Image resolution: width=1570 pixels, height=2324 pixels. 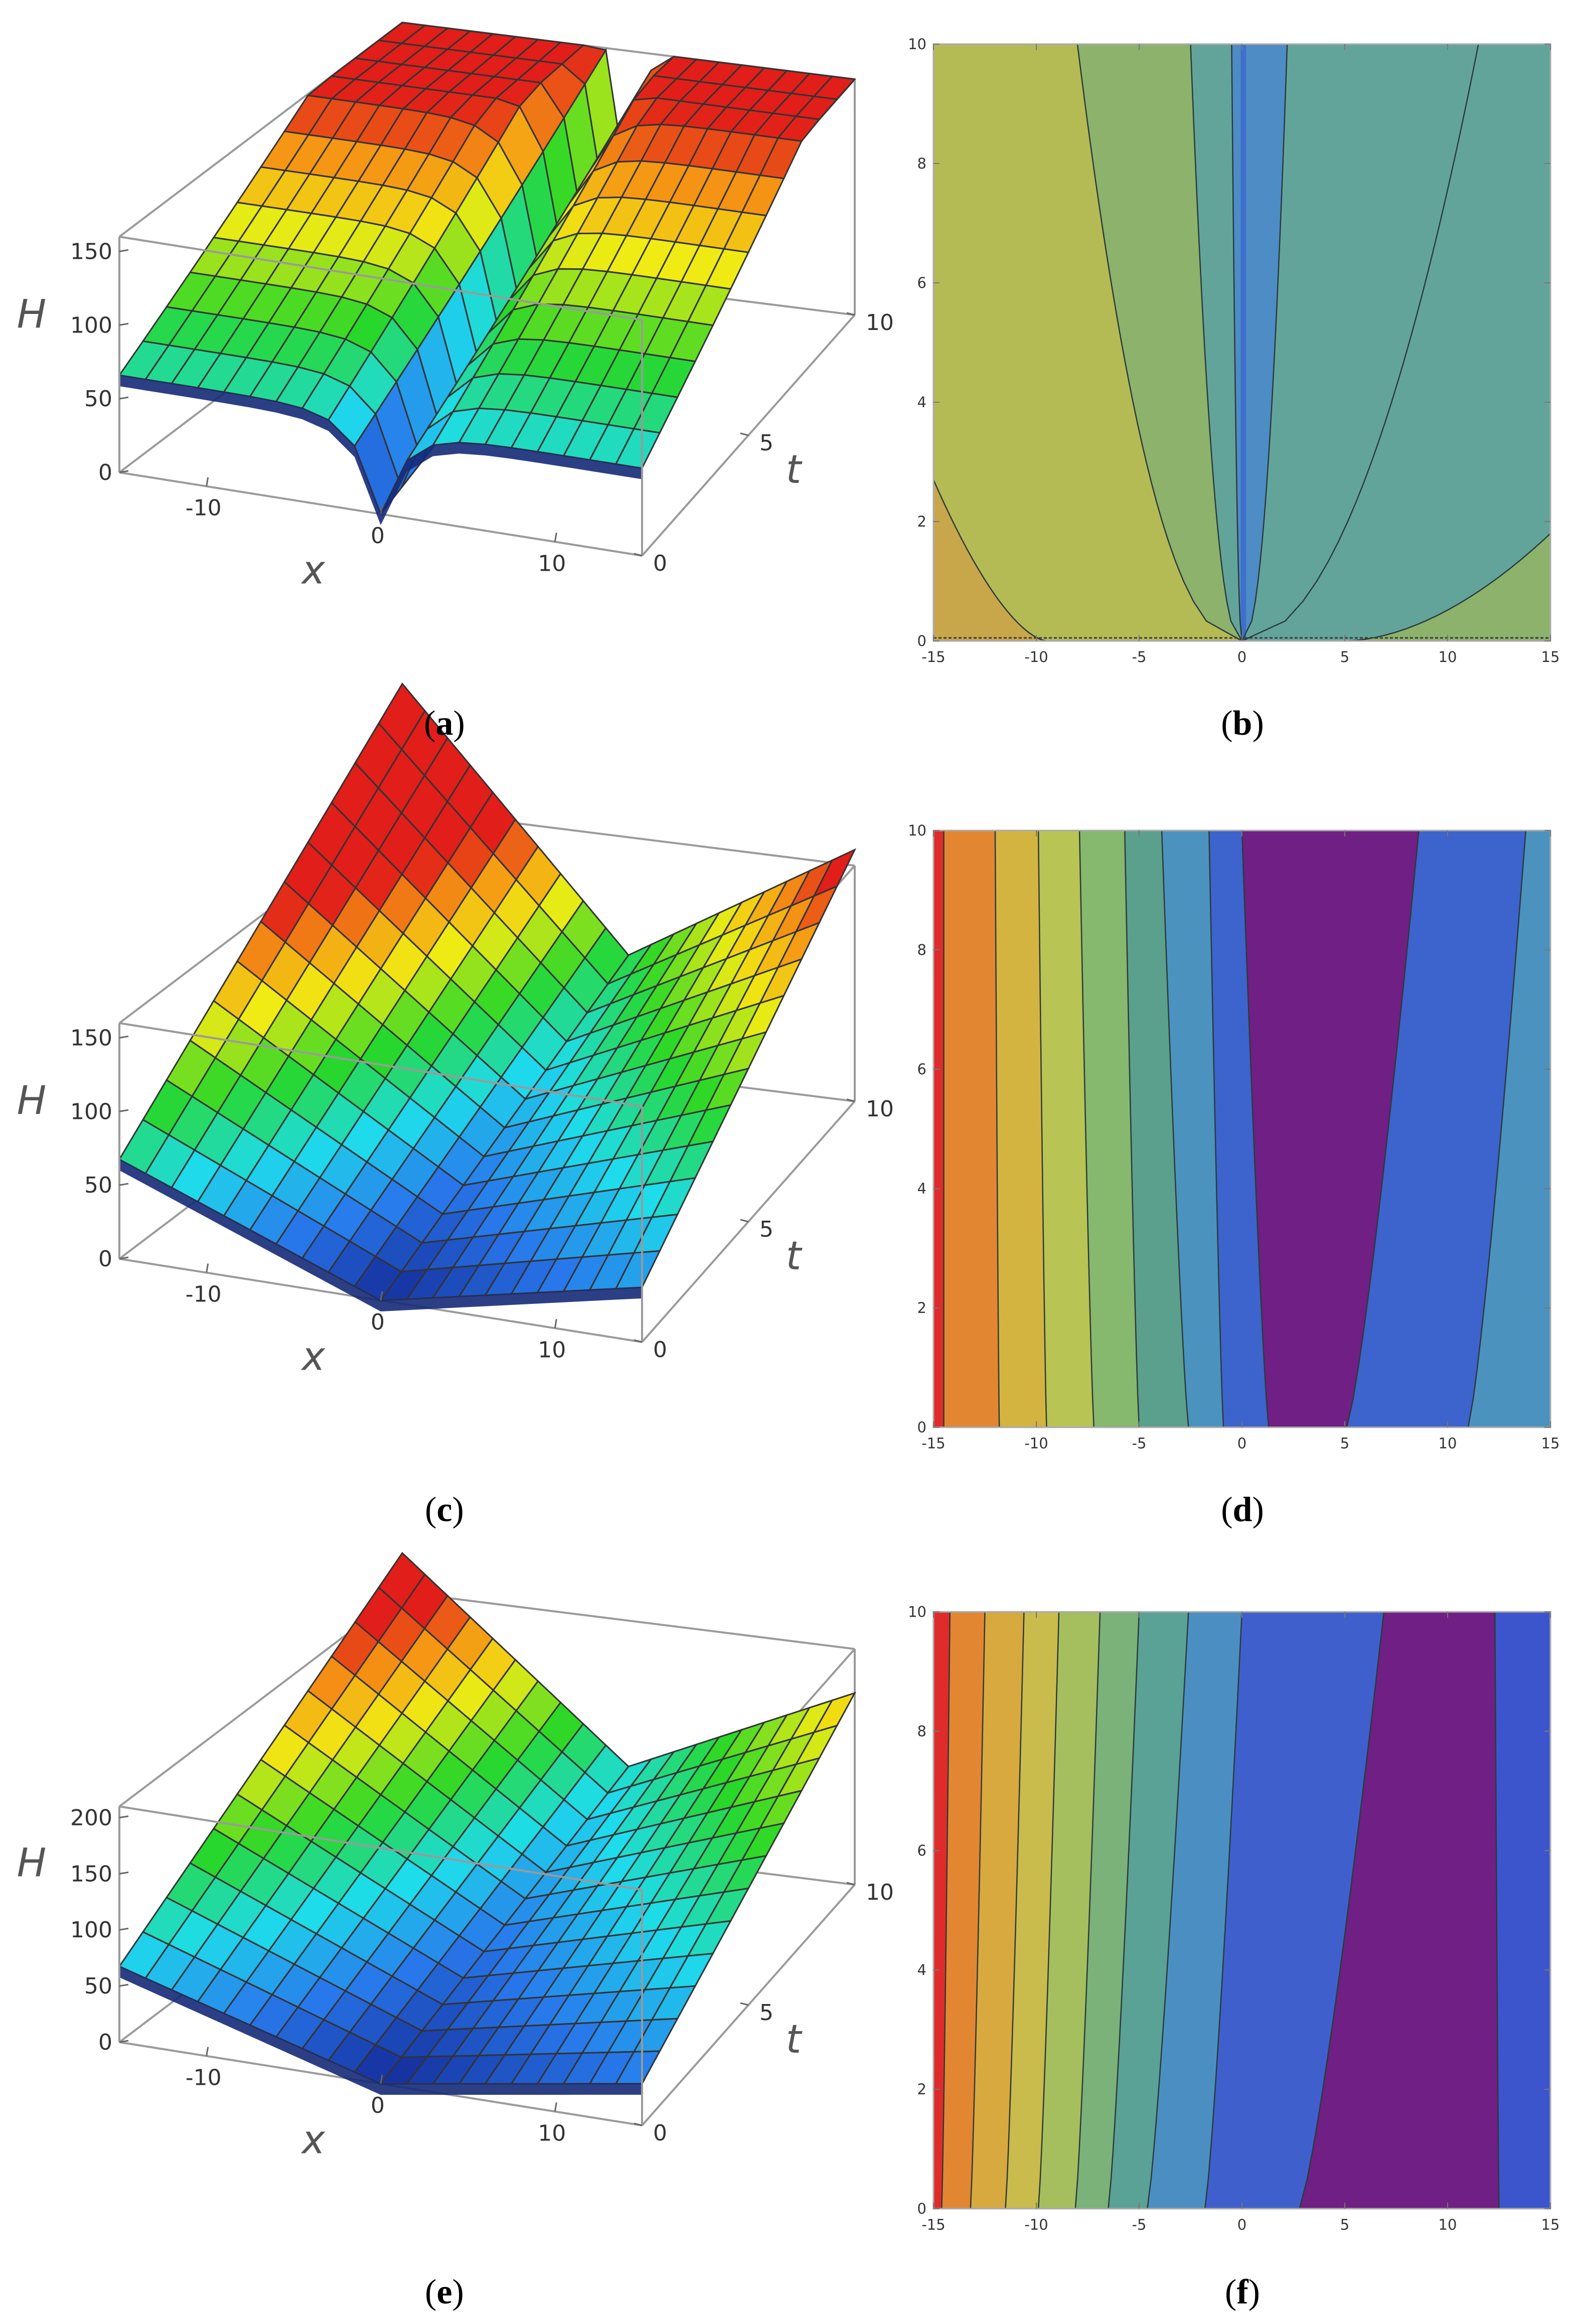 What do you see at coordinates (380, 1235) in the screenshot?
I see `surface-front-edge` at bounding box center [380, 1235].